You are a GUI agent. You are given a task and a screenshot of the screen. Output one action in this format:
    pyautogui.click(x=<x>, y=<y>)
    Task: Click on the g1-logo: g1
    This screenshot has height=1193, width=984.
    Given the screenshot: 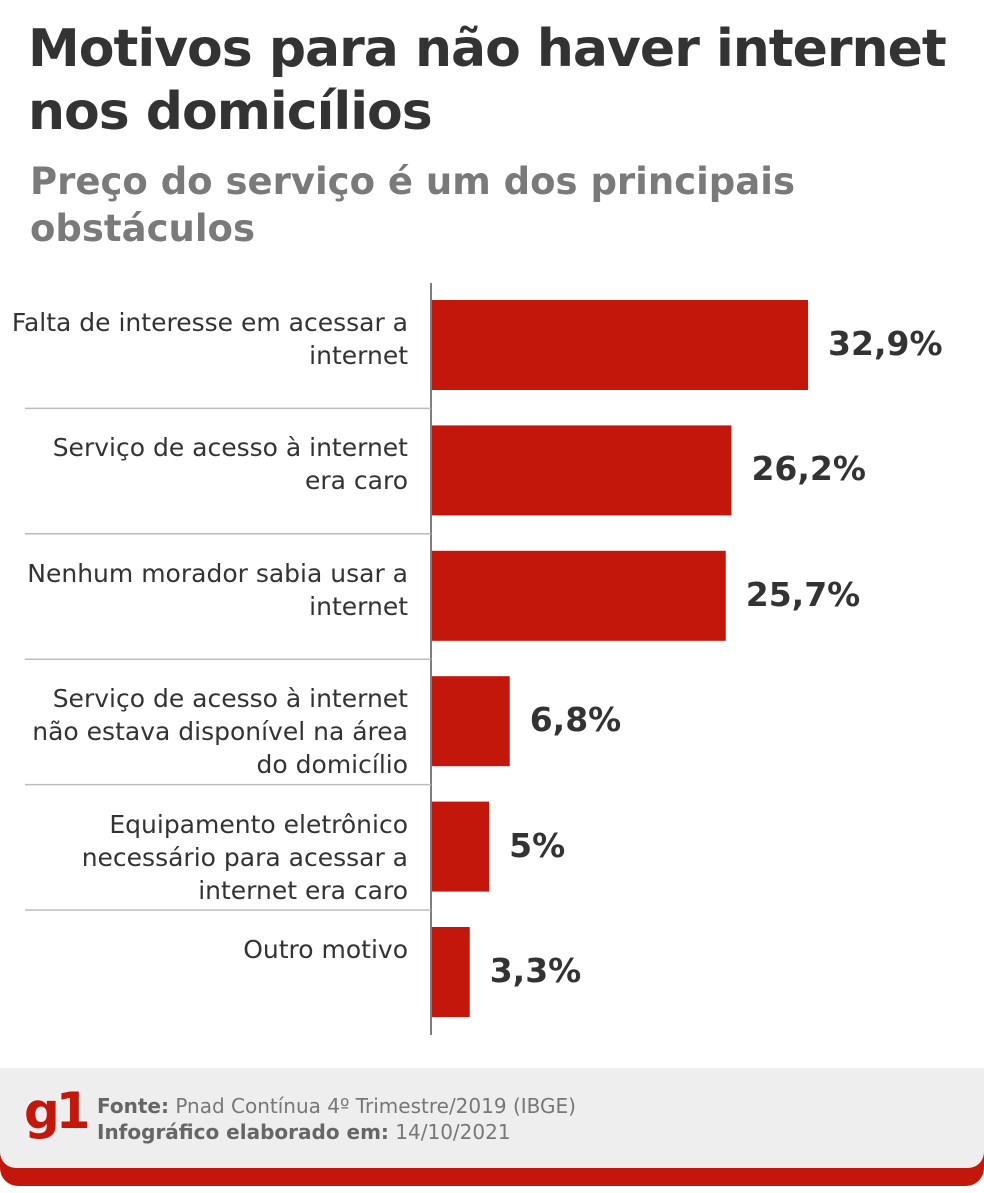 What is the action you would take?
    pyautogui.click(x=57, y=1111)
    